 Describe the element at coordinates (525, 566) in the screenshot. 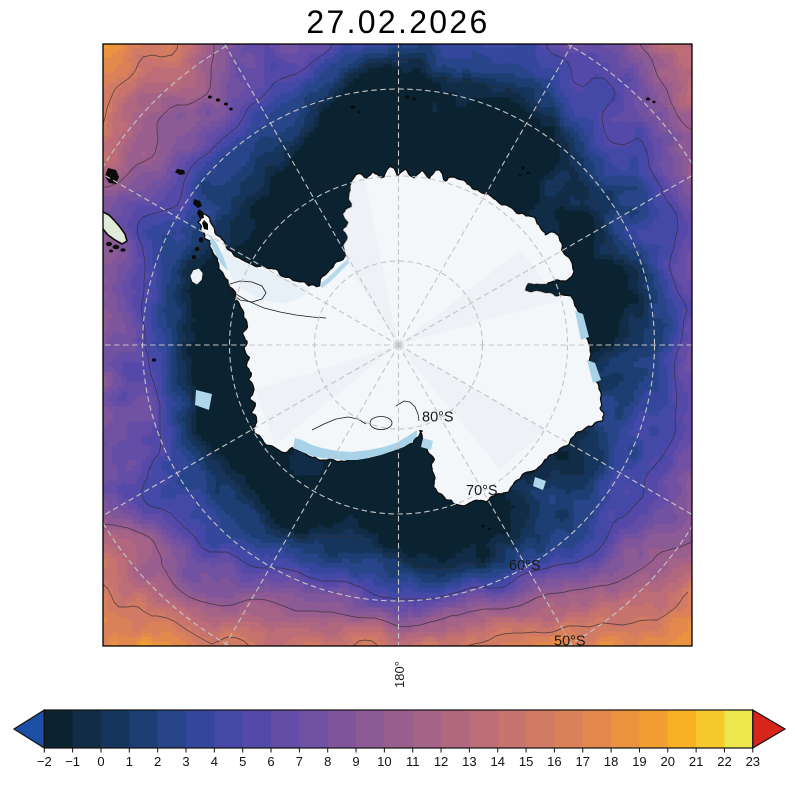

I see `svg-text: 60°S` at that location.